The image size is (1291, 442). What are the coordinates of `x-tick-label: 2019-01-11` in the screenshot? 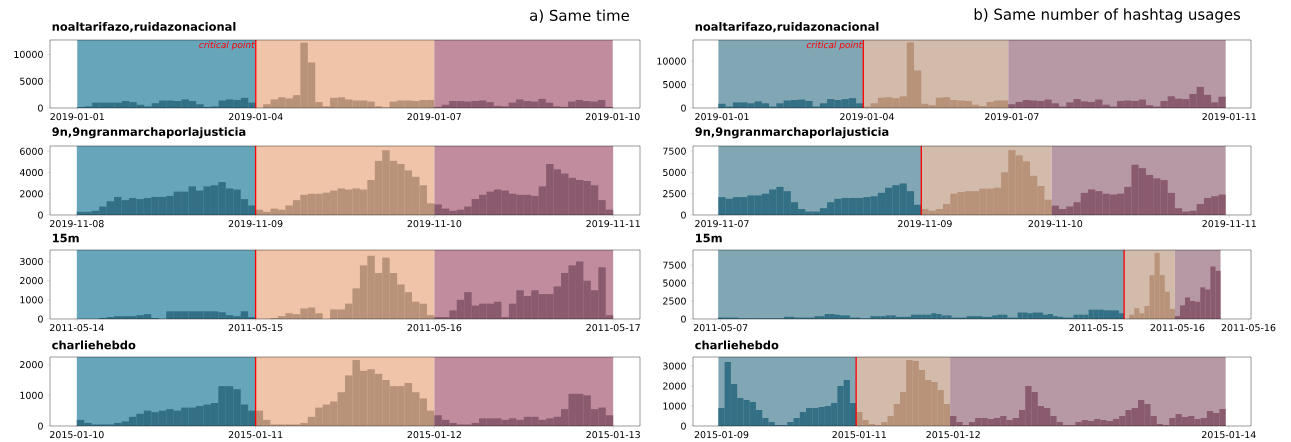 It's located at (1229, 117).